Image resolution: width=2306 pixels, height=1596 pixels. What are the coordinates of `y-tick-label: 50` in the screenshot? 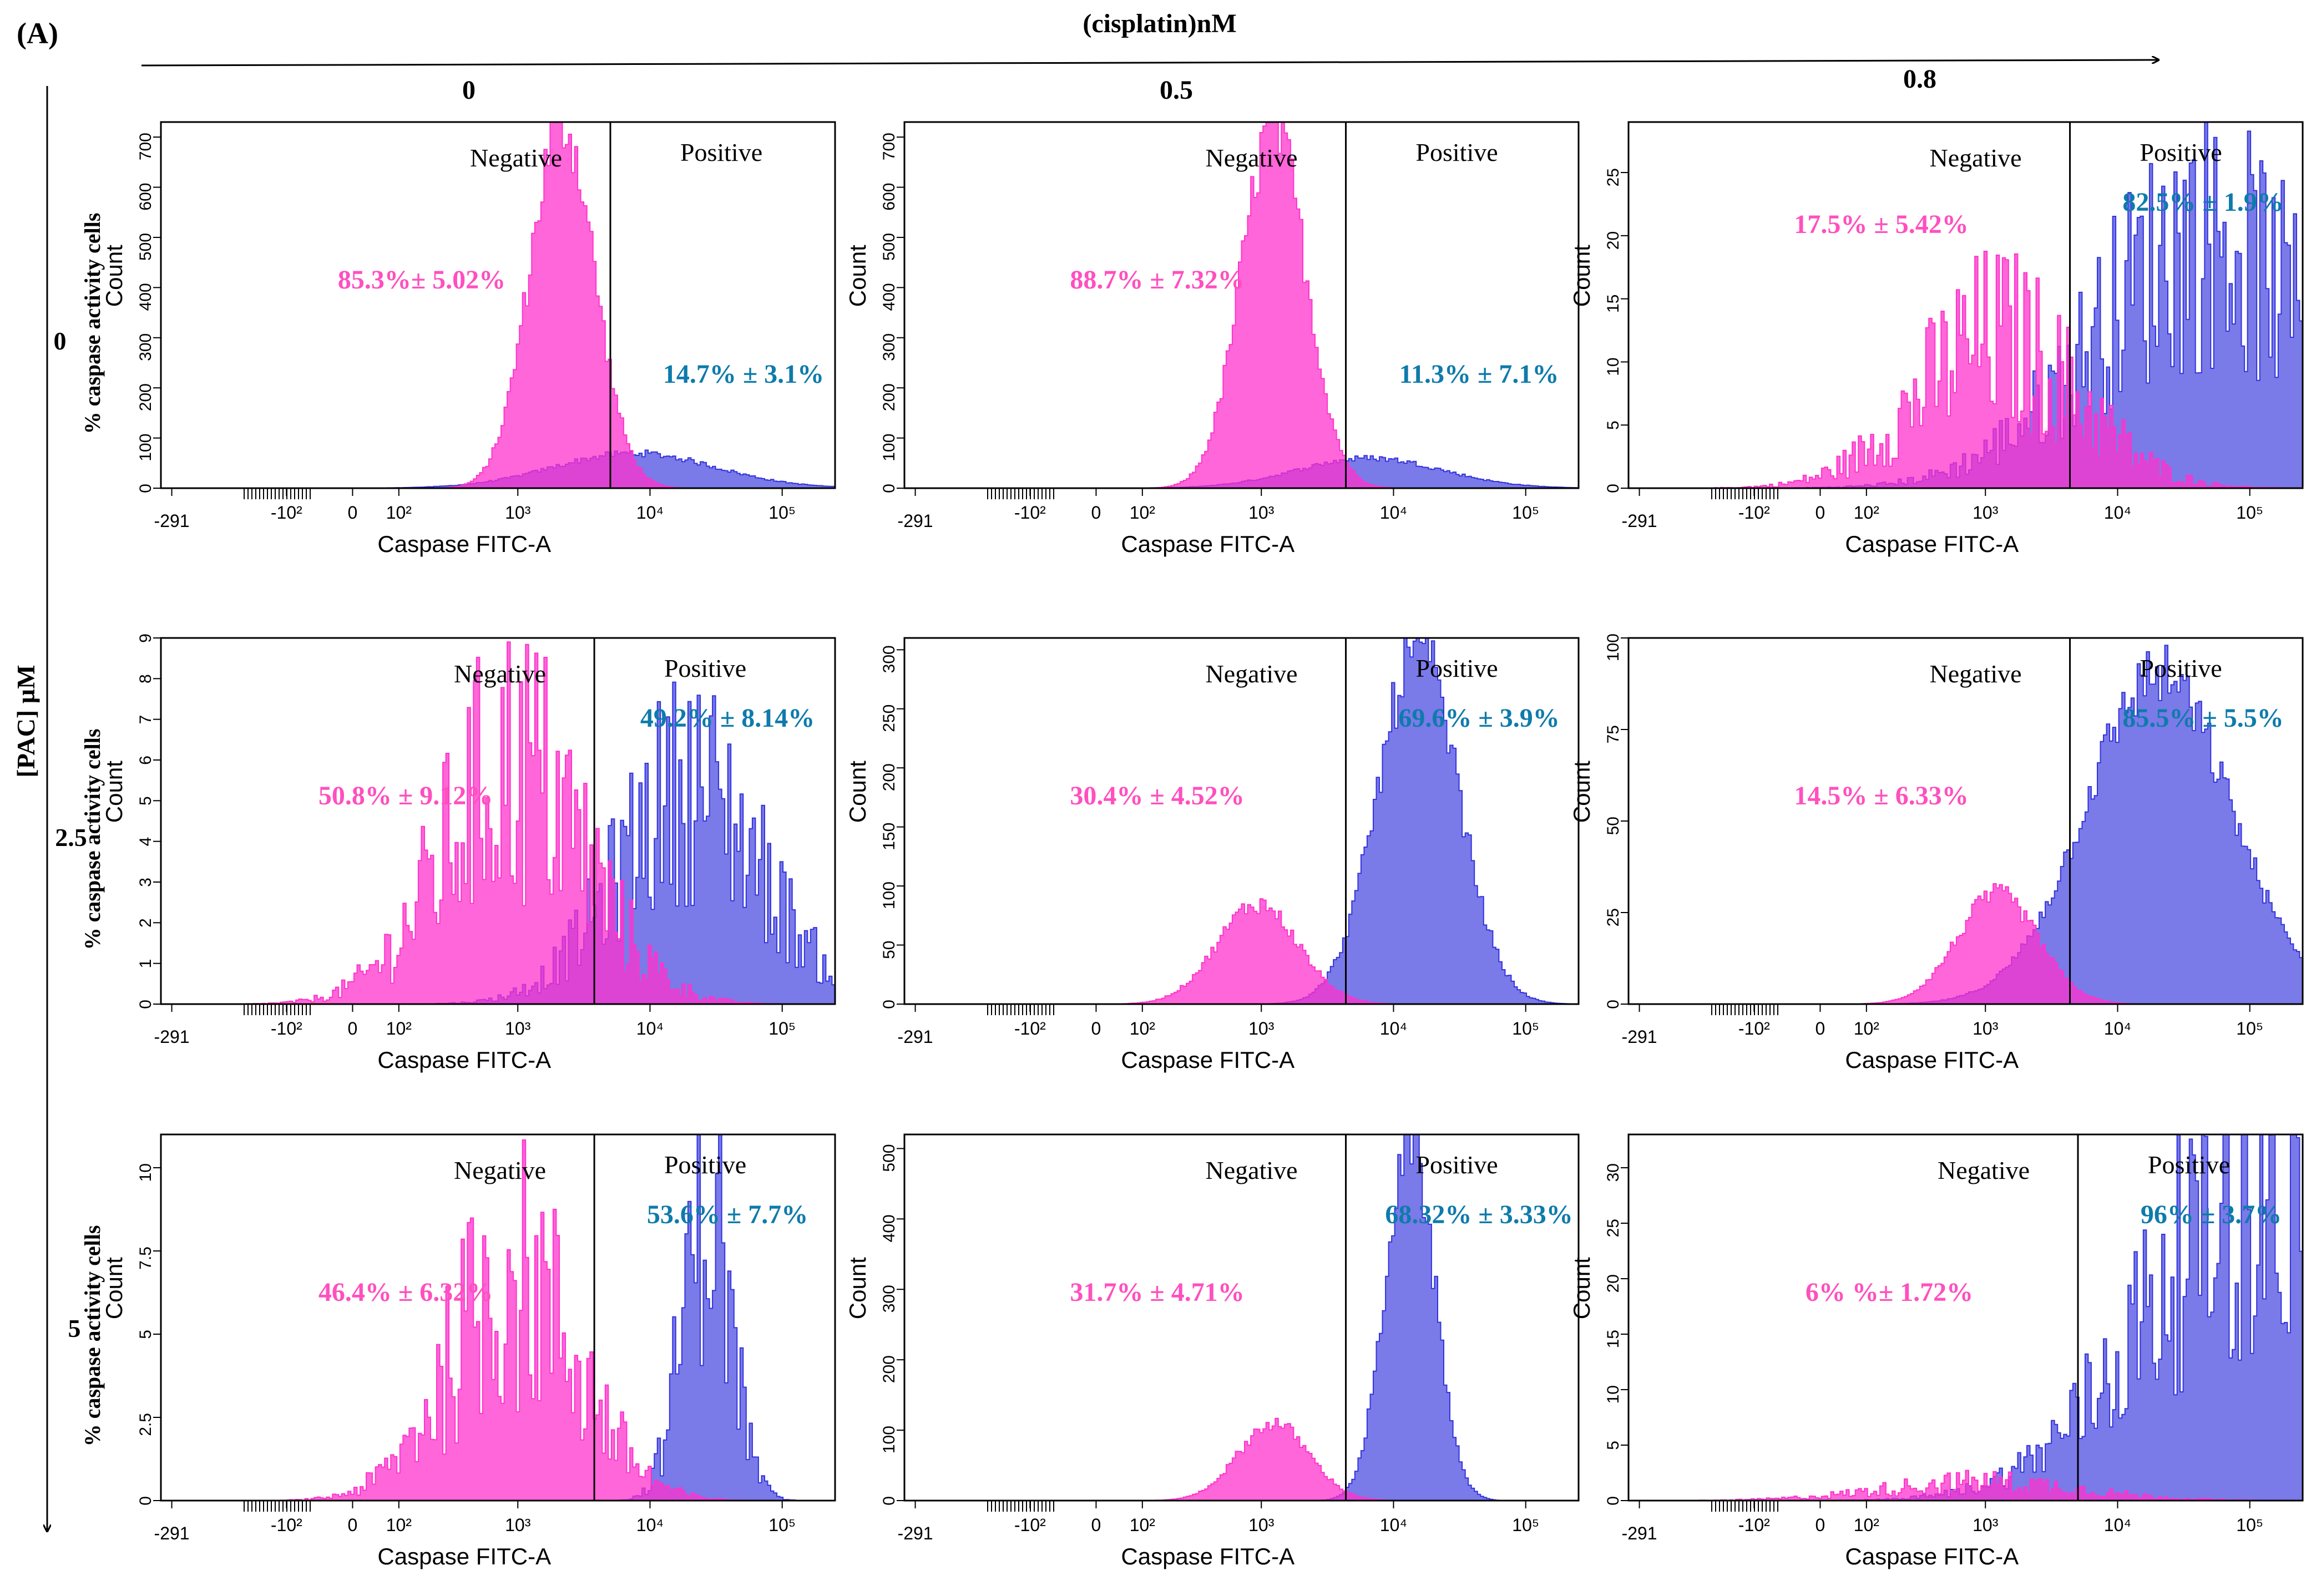 It's located at (1613, 826).